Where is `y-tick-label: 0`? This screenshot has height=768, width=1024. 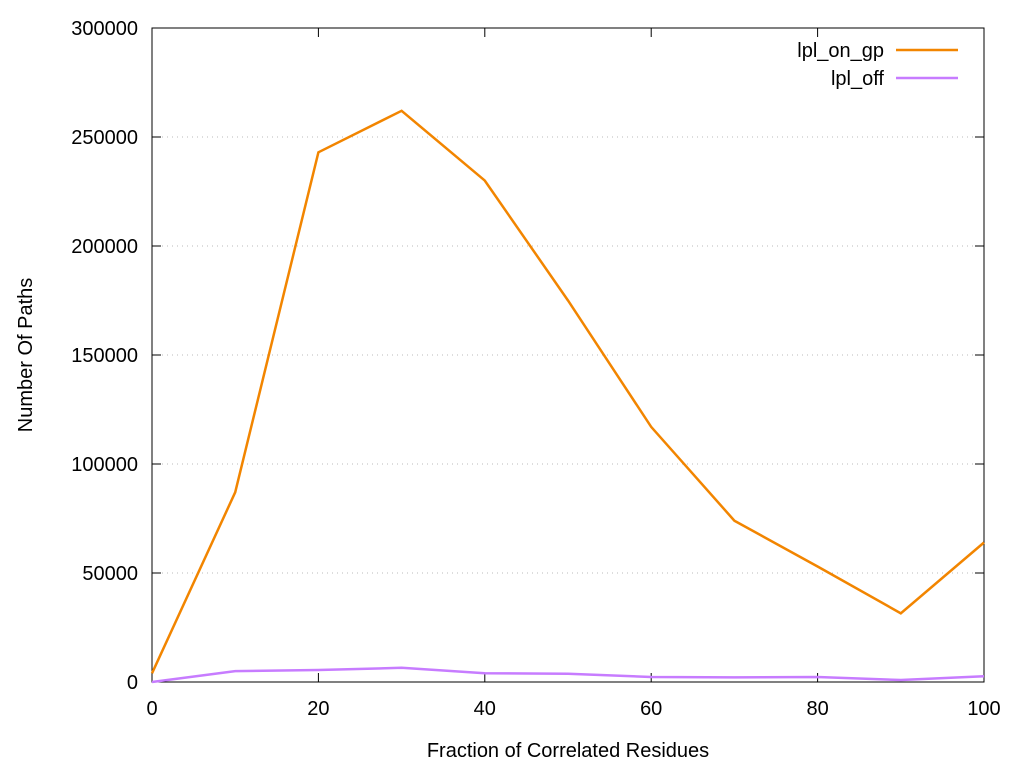
y-tick-label: 0 is located at coordinates (132, 683).